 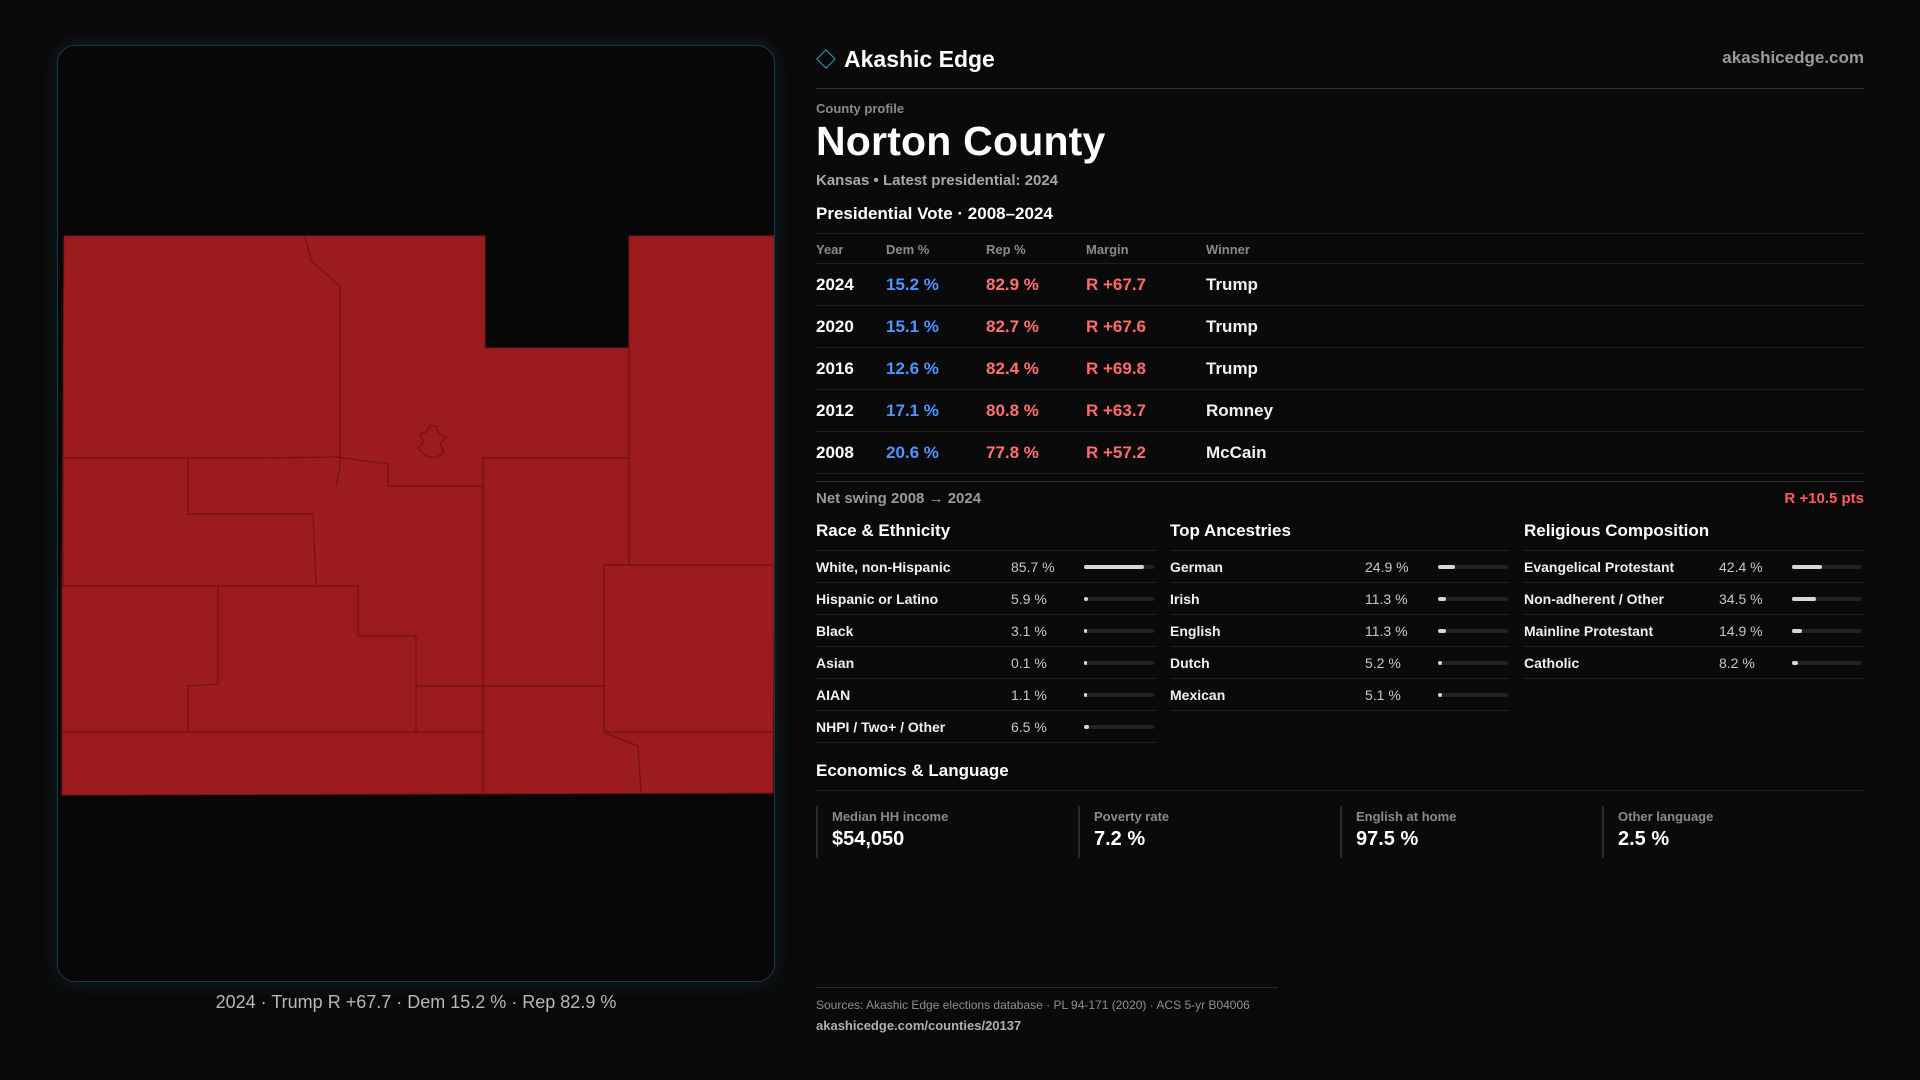 I want to click on item-value: 6.5 %, so click(x=1029, y=726).